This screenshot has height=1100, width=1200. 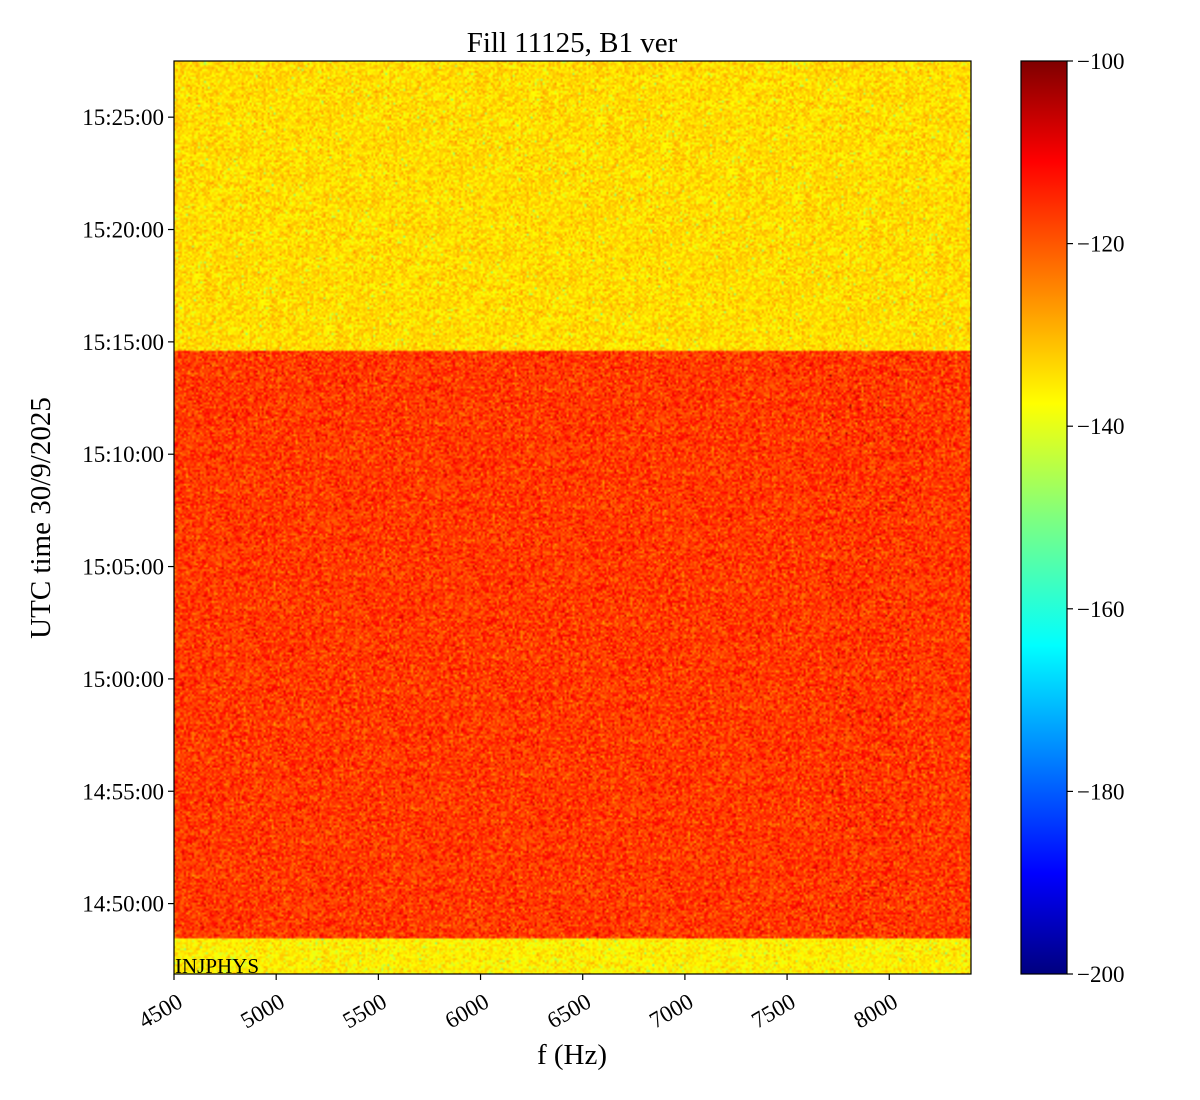 What do you see at coordinates (365, 1011) in the screenshot?
I see `x-tick-label: 5500` at bounding box center [365, 1011].